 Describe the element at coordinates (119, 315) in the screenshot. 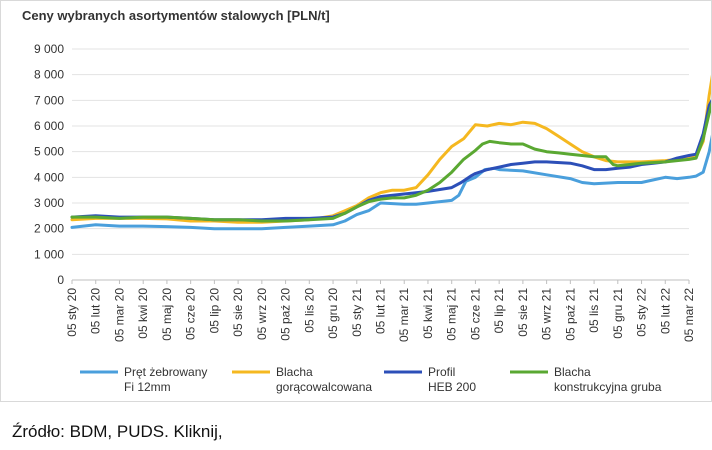

I see `x-tick-label: 05 mar 20` at that location.